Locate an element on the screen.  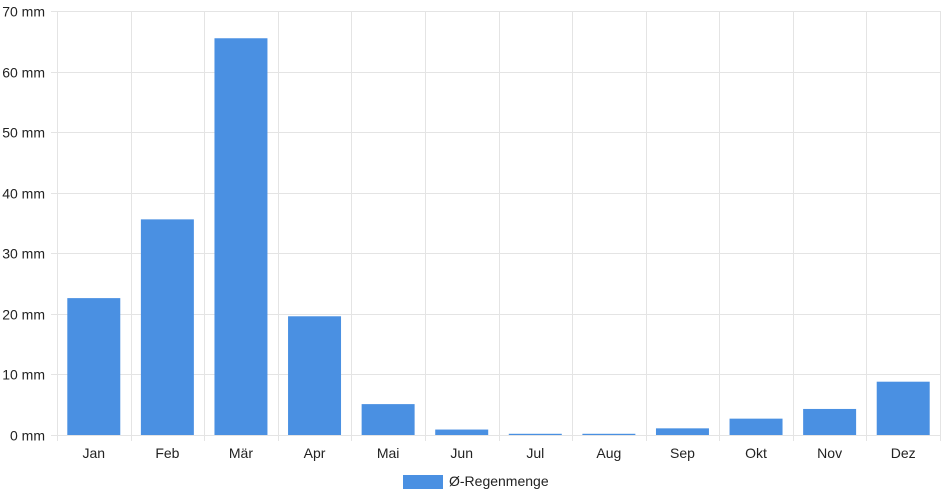
y-tick-label: 40 mm is located at coordinates (23, 194).